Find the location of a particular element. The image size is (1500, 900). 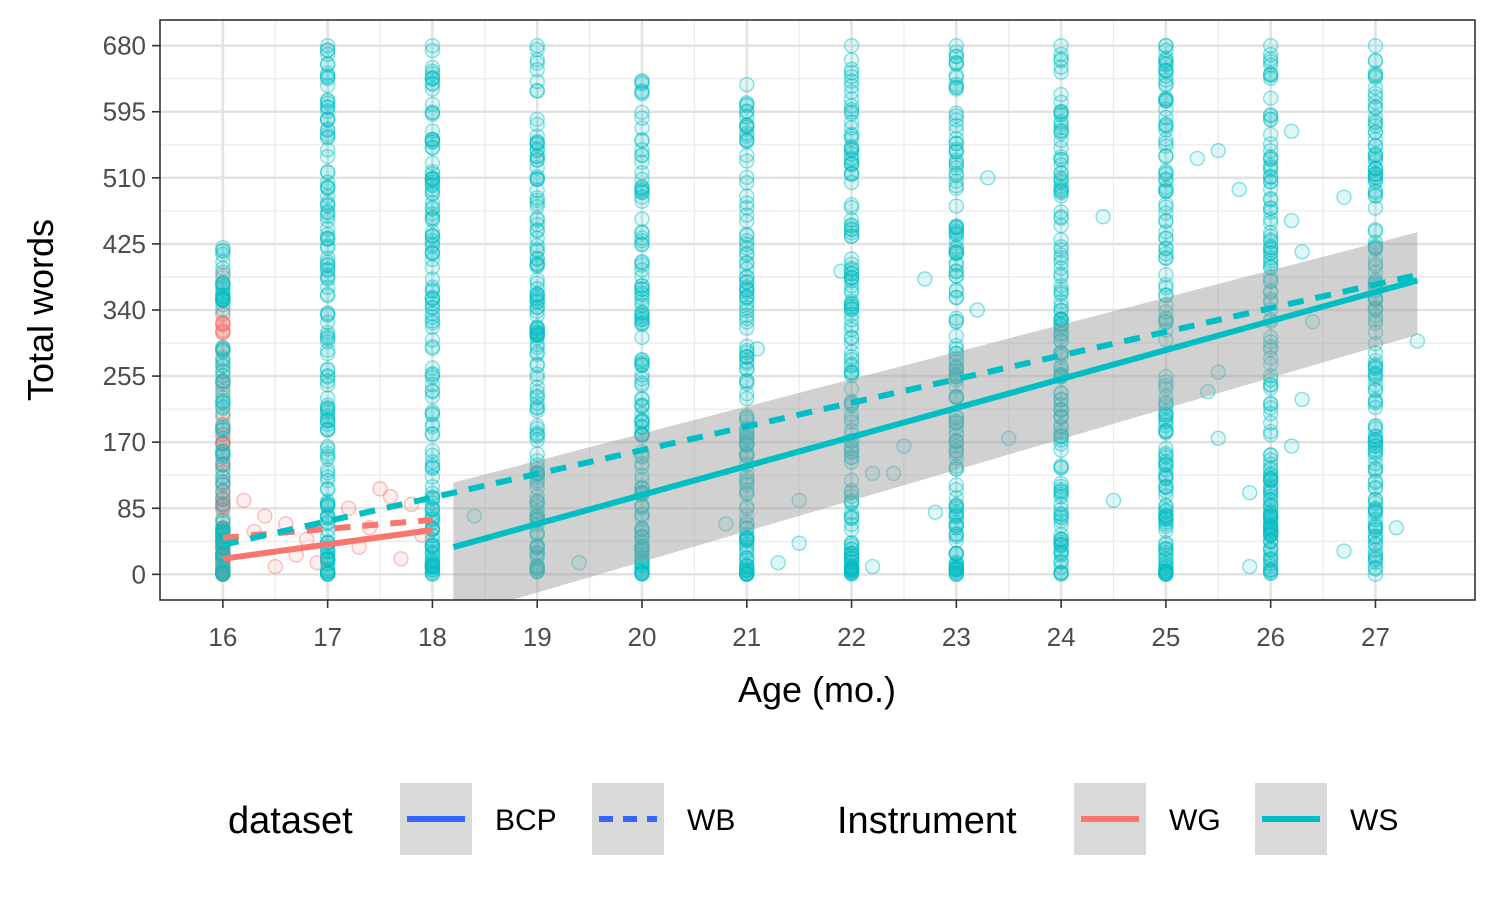

y-tick-label: 340 is located at coordinates (124, 310).